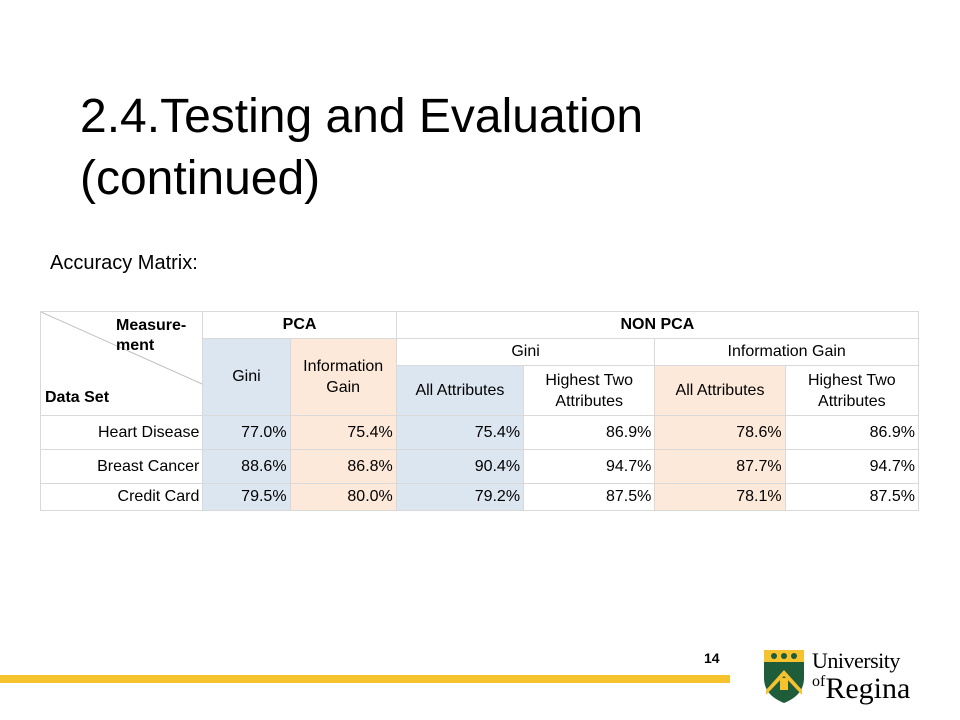  I want to click on value-cell: 86.8%, so click(343, 466).